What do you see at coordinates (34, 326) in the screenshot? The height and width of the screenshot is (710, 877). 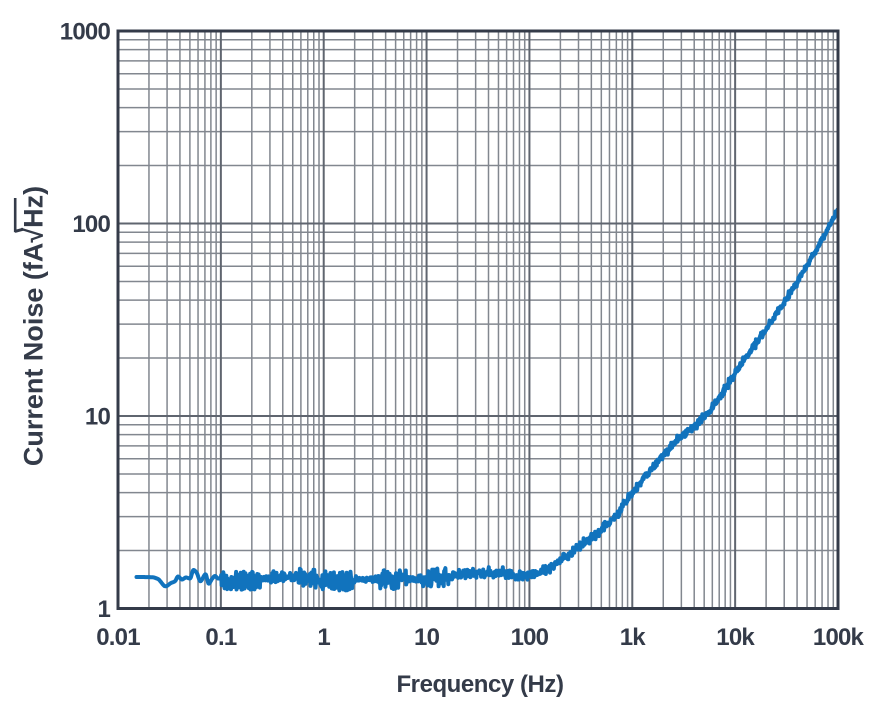 I see `svg-text: Current Noise (fA√Hz)` at bounding box center [34, 326].